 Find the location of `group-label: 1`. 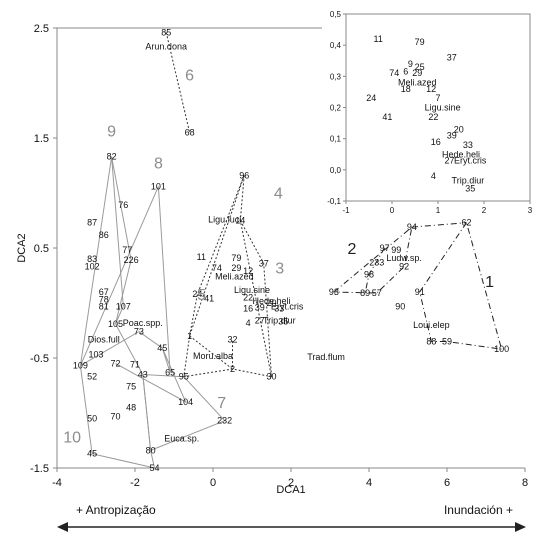

group-label: 1 is located at coordinates (489, 282).